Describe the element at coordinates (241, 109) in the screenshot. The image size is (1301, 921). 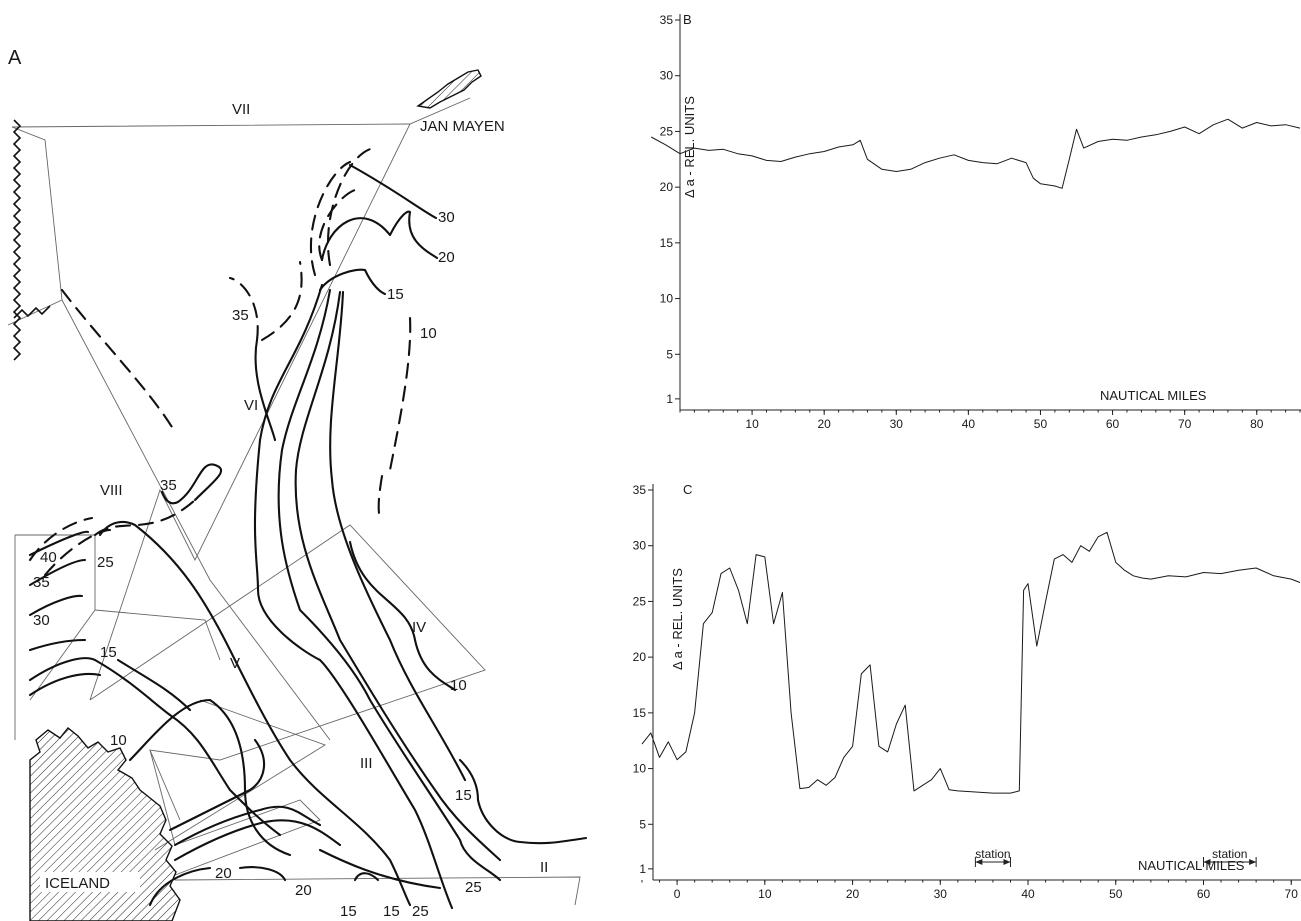
I see `section-label: VII` at that location.